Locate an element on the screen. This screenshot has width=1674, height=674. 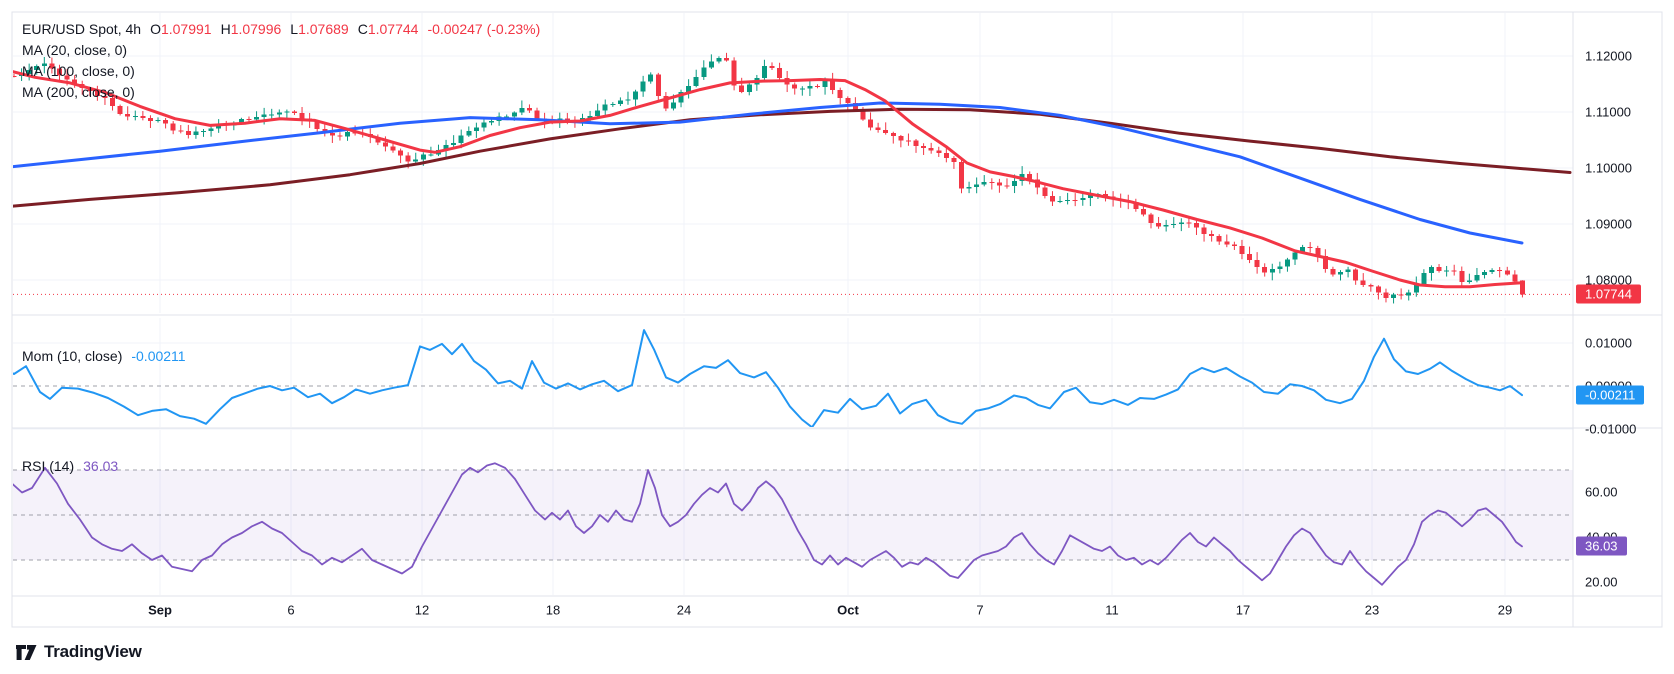
time-axis-label: 12 is located at coordinates (422, 610).